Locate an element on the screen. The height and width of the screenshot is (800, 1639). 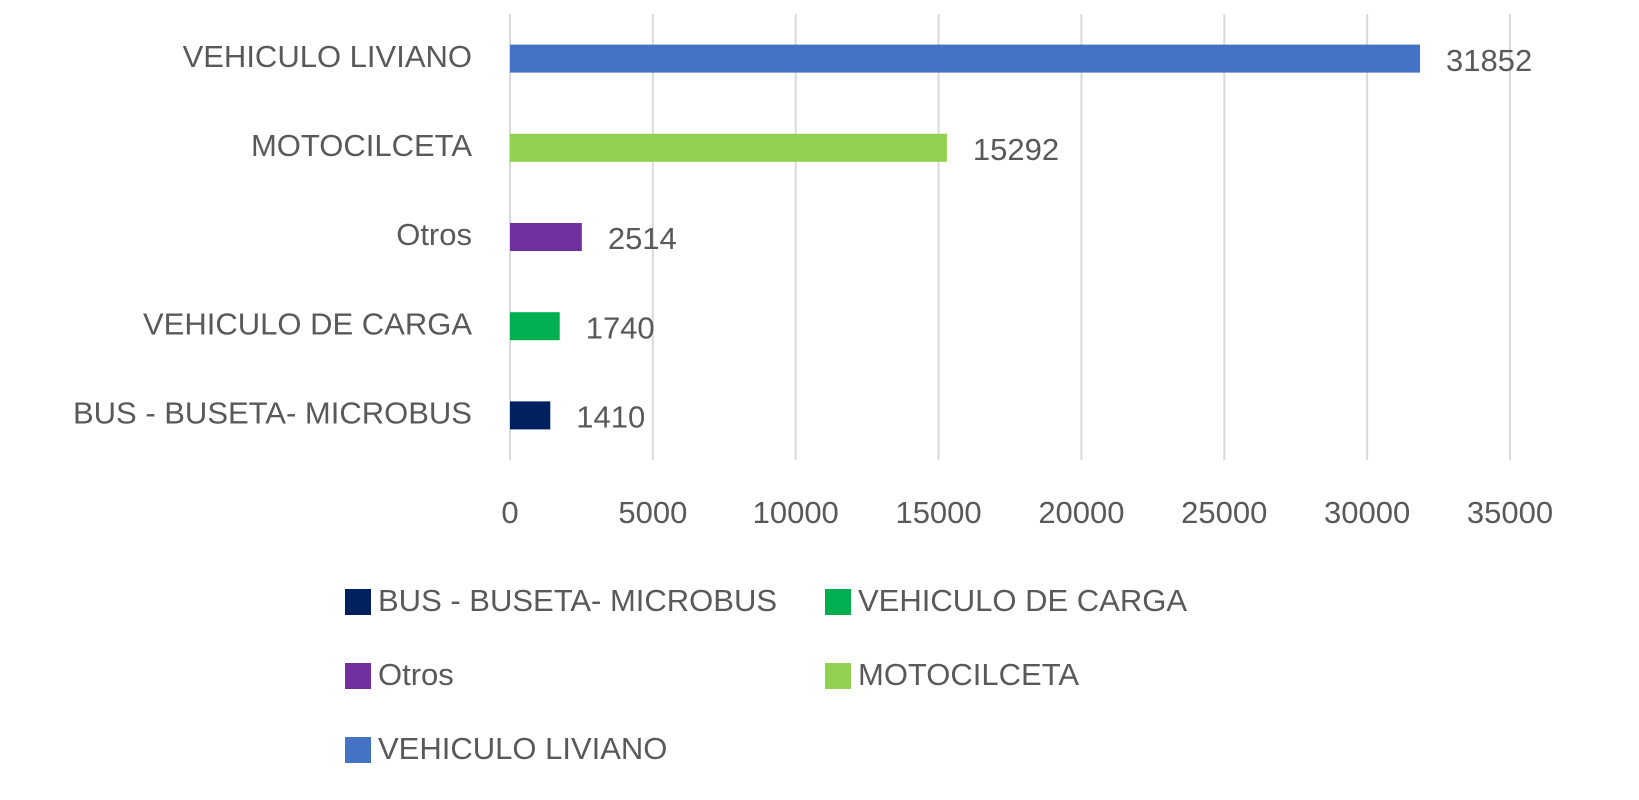
y-tick-label: Otros is located at coordinates (434, 234).